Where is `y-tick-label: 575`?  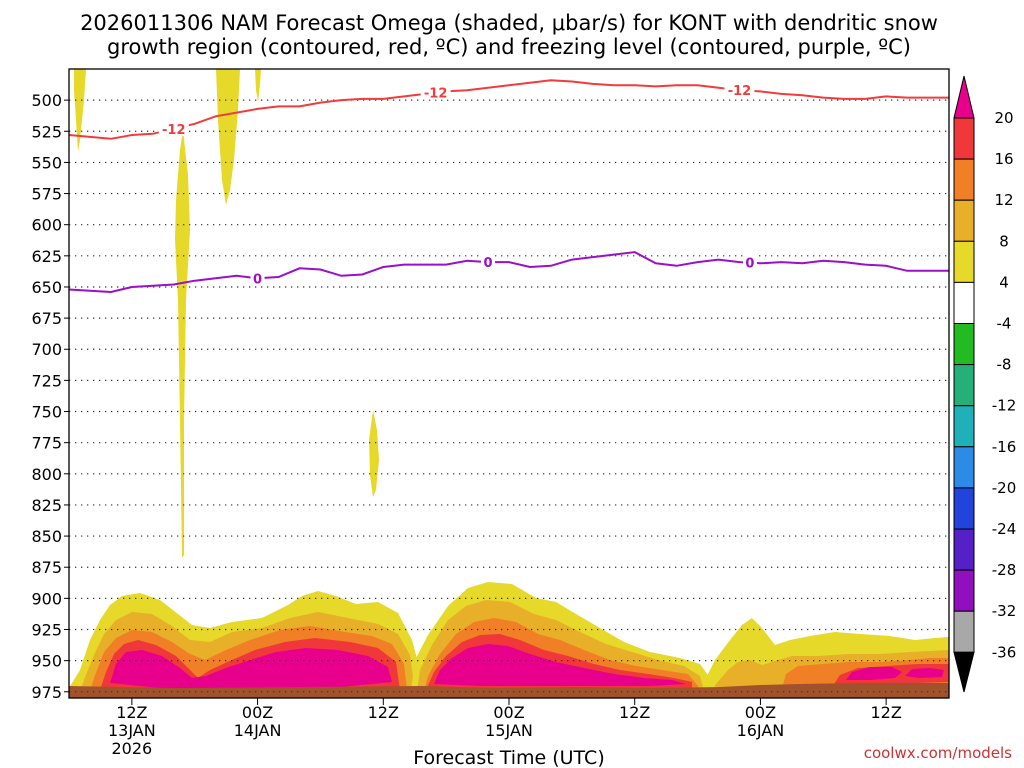
y-tick-label: 575 is located at coordinates (46, 194).